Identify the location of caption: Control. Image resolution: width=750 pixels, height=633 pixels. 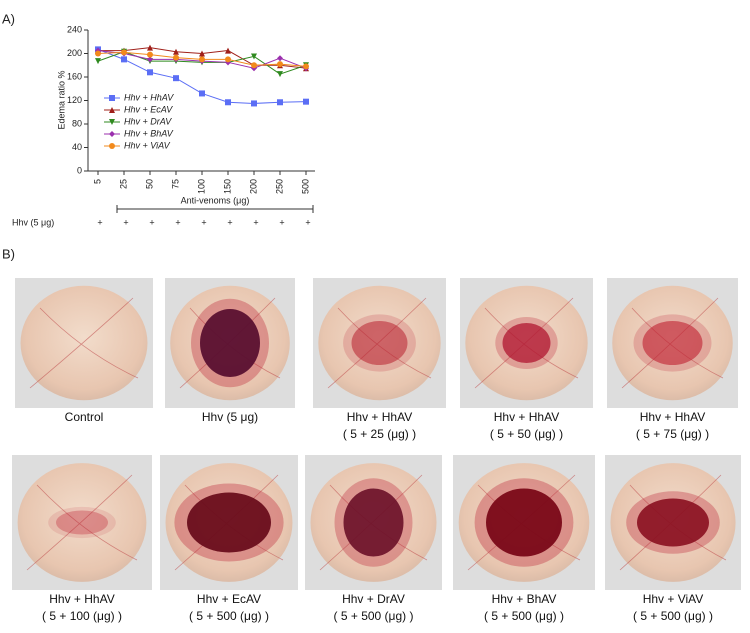
(84, 417).